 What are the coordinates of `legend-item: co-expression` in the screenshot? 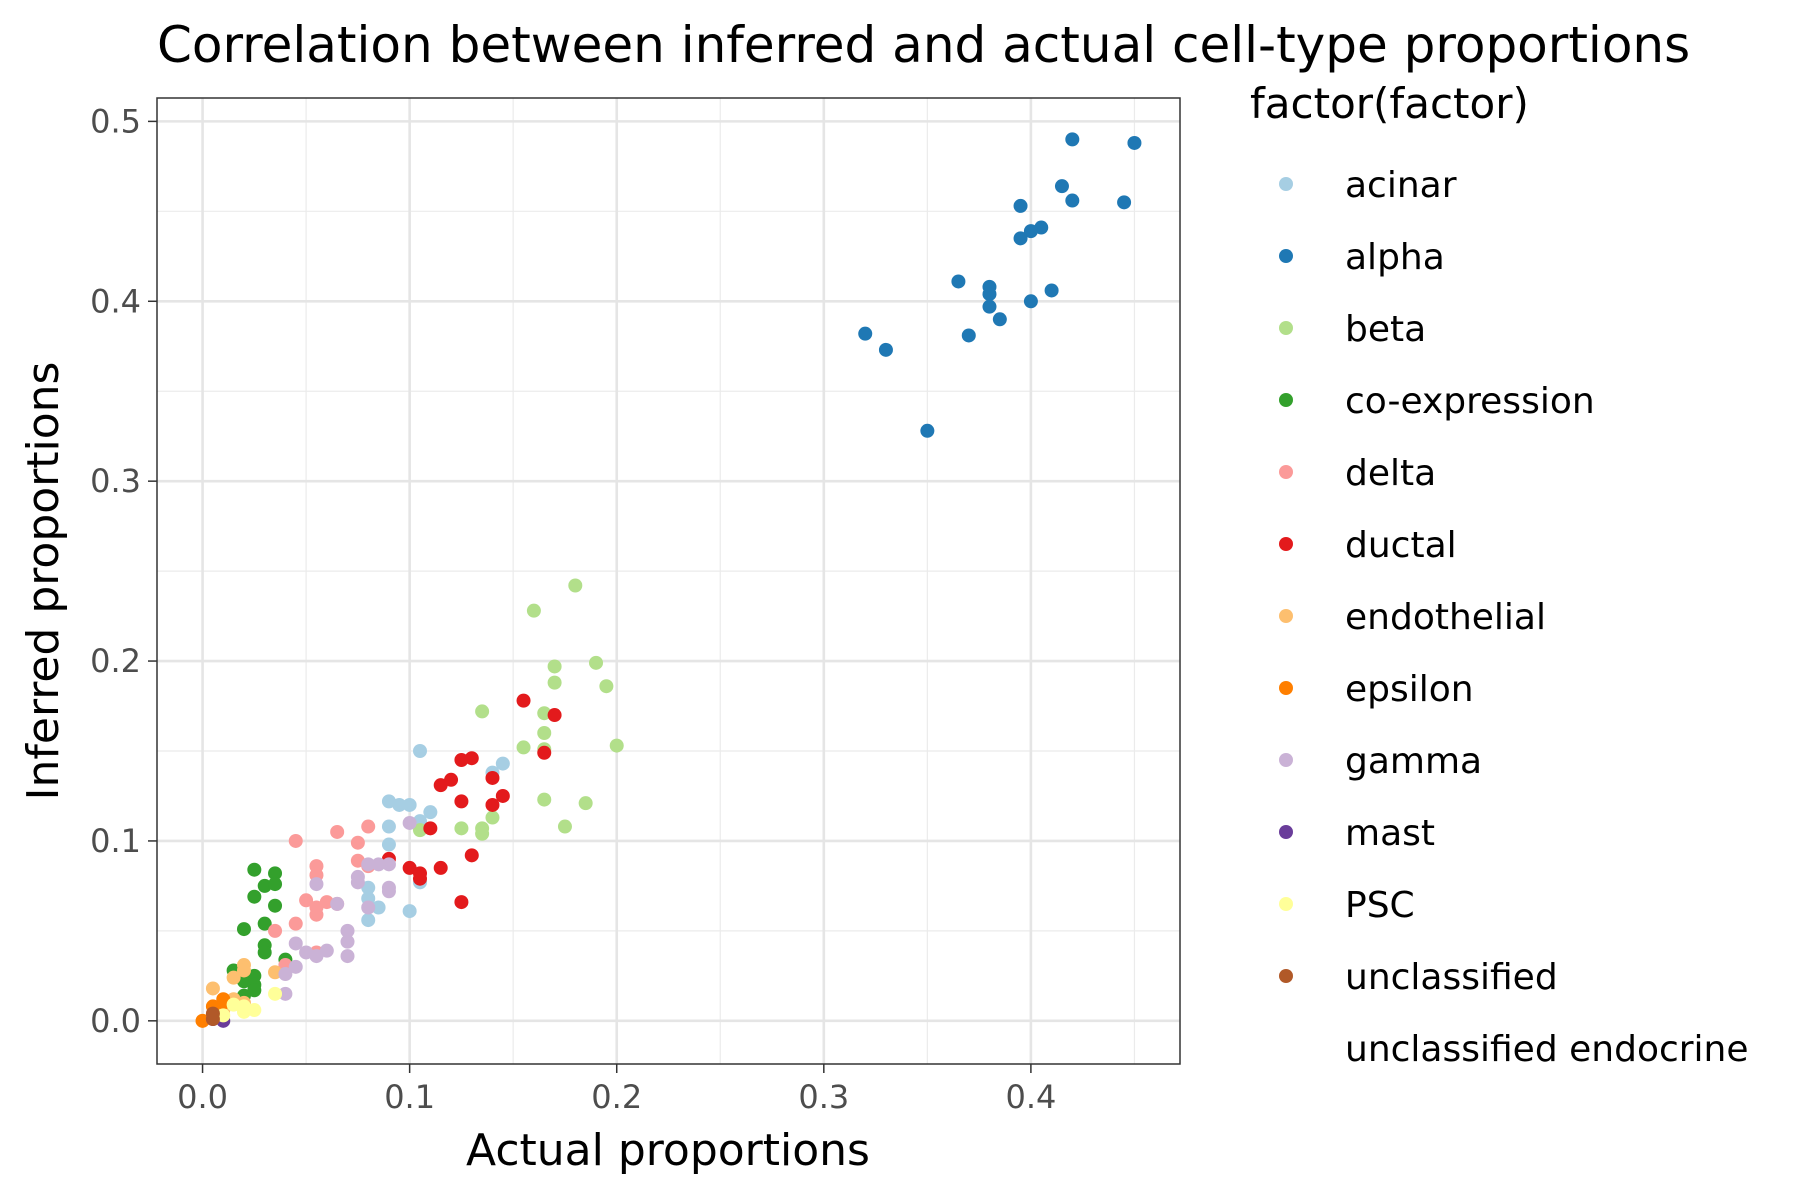 It's located at (1437, 401).